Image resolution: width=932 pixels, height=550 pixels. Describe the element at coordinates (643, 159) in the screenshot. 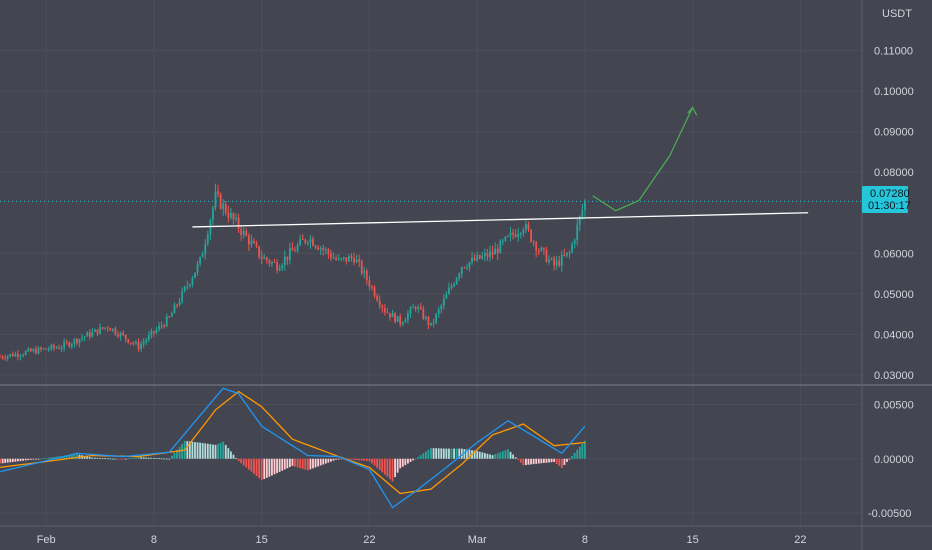

I see `projection-arrow-line` at that location.